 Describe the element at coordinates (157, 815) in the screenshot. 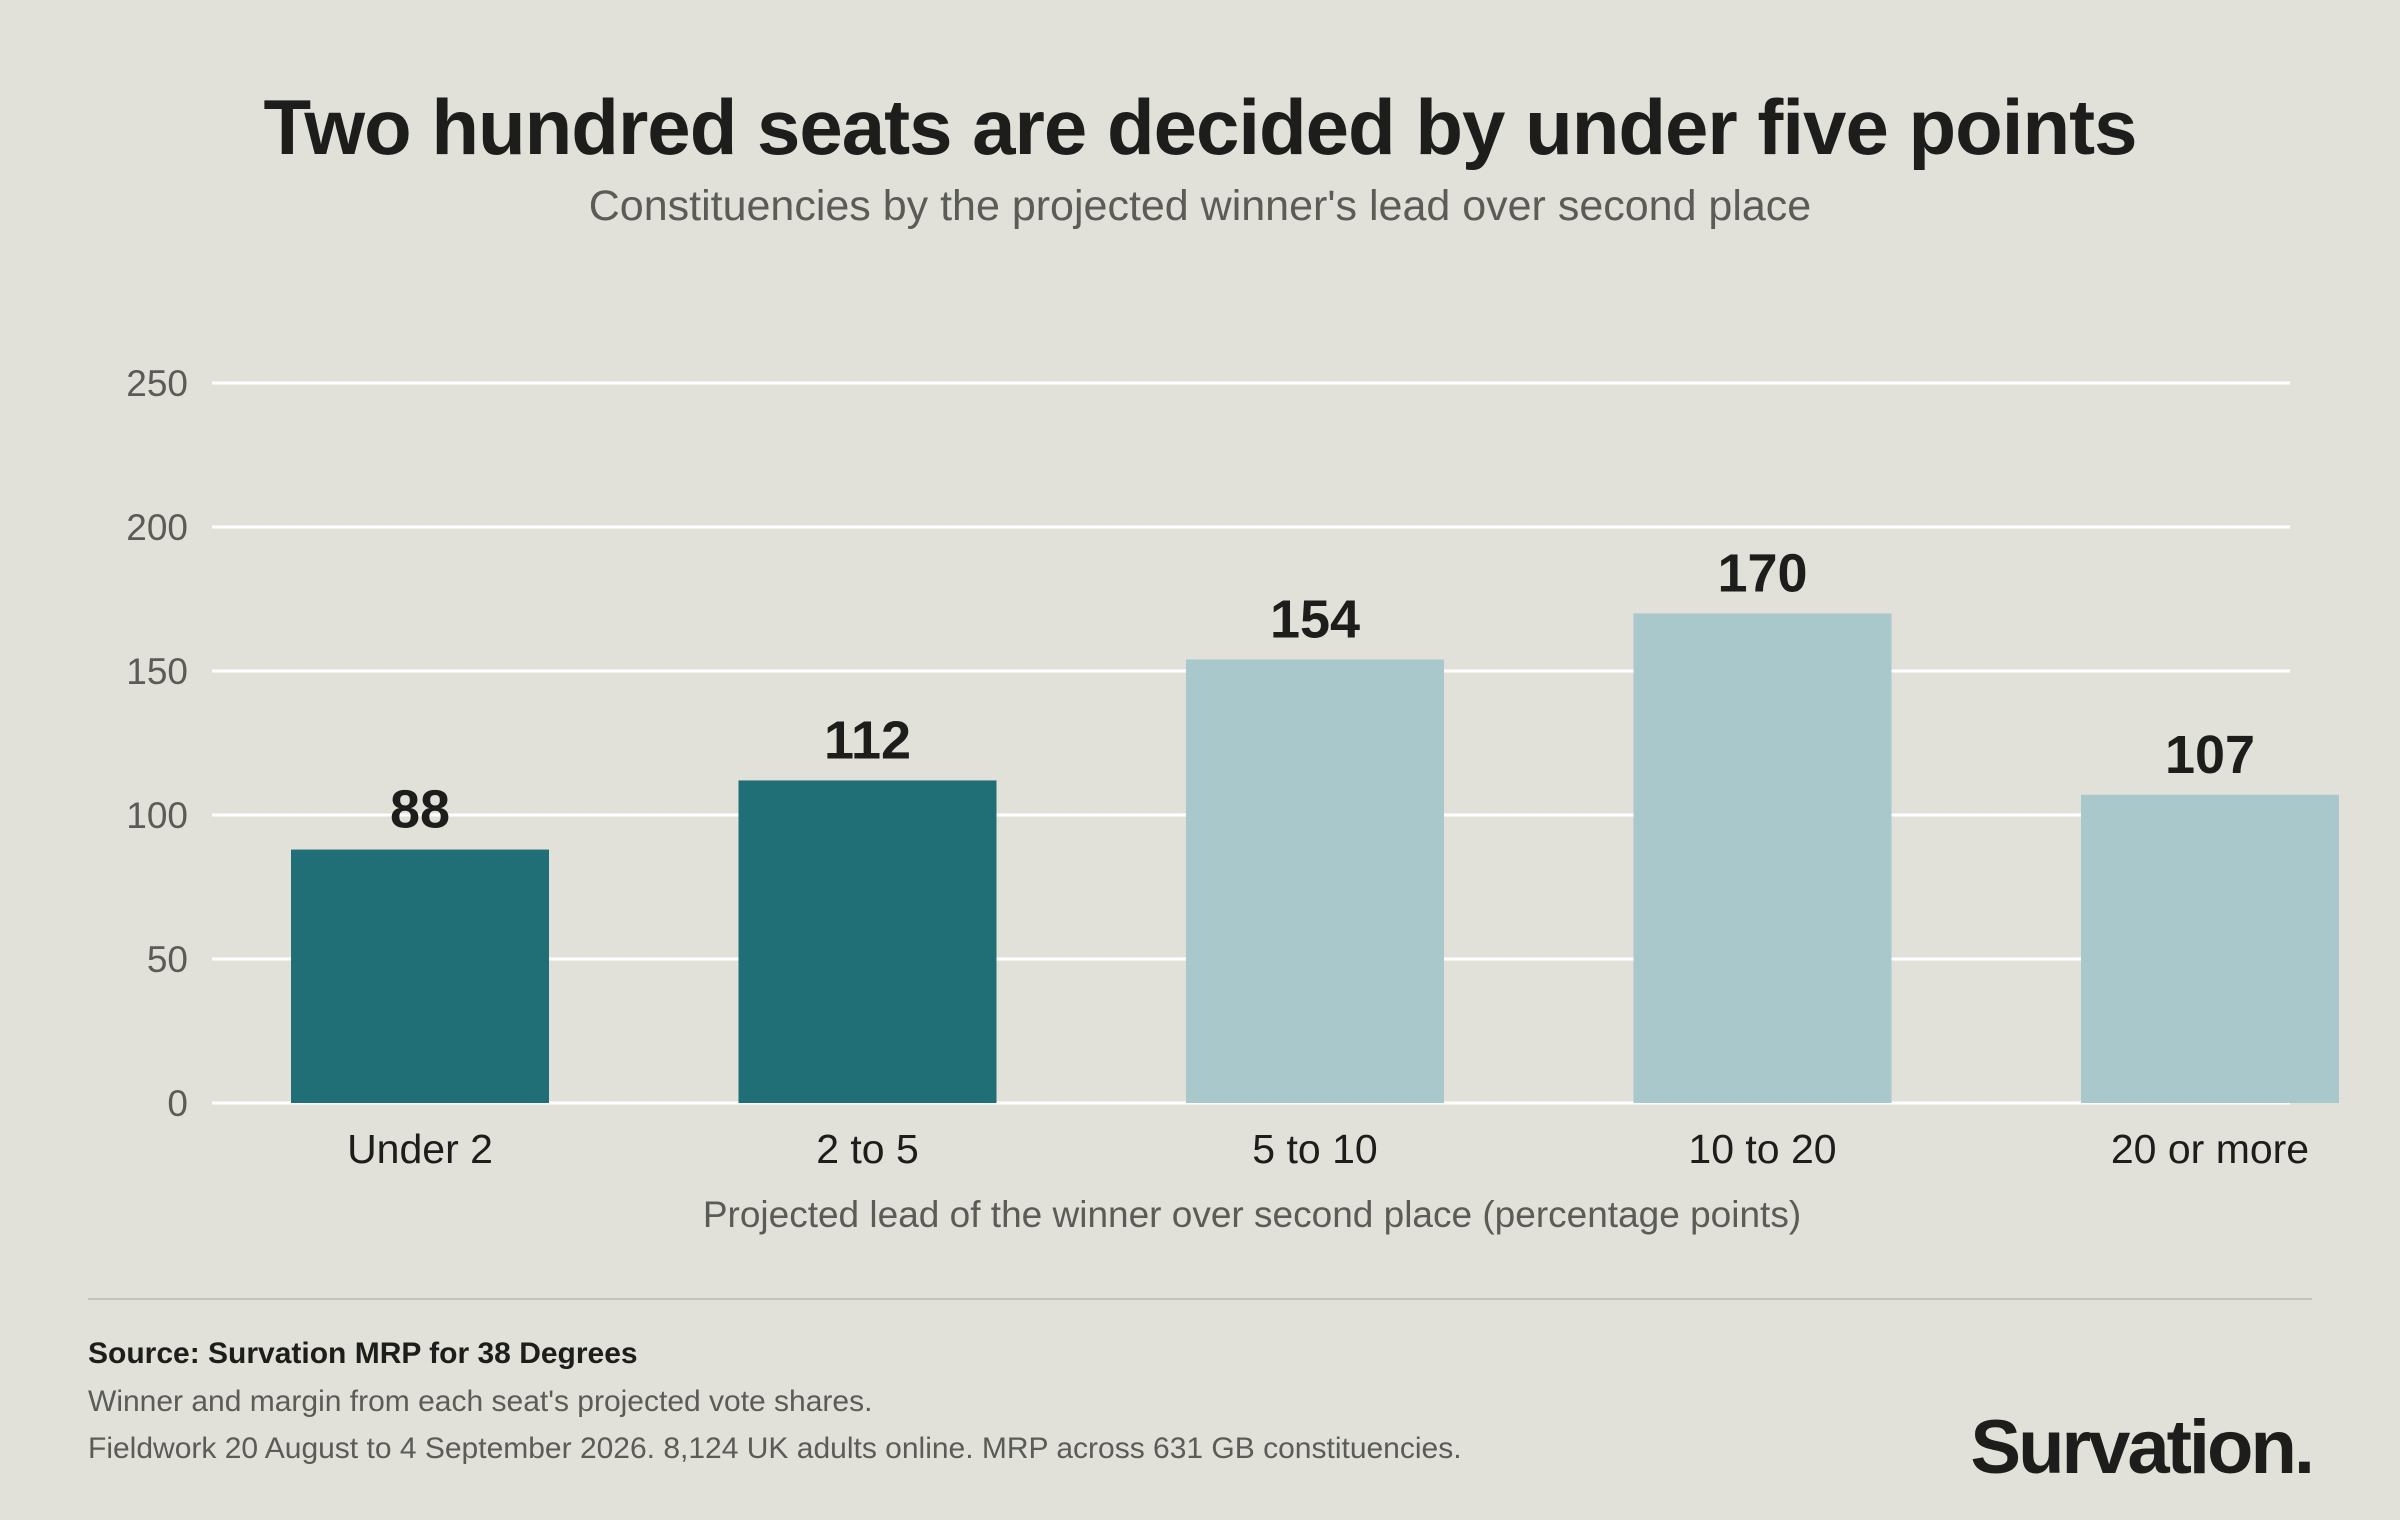

I see `y-tick-label: 100` at that location.